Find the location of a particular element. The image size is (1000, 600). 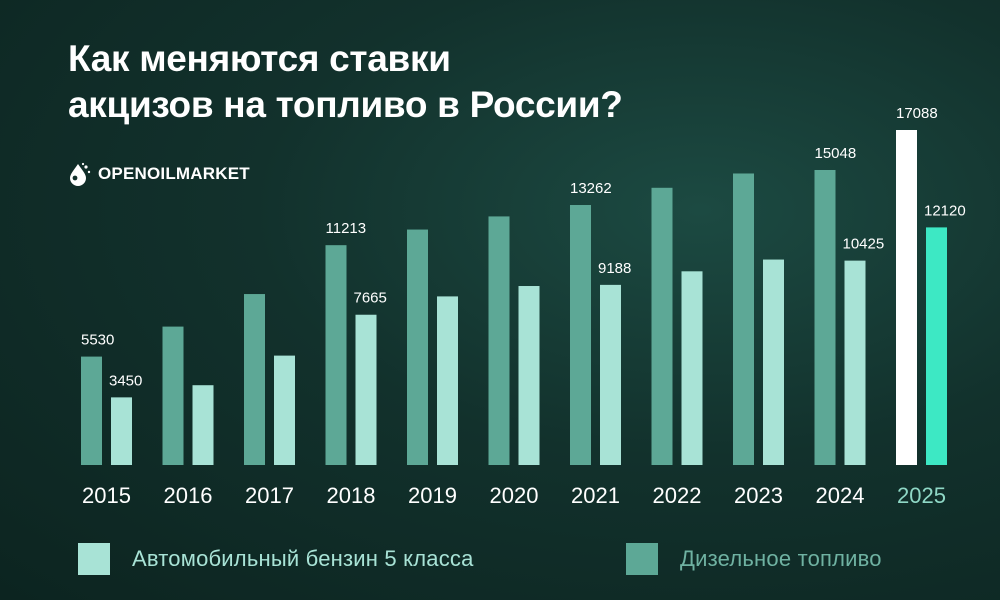

value-label-gasoline-2021: 9188 is located at coordinates (614, 268).